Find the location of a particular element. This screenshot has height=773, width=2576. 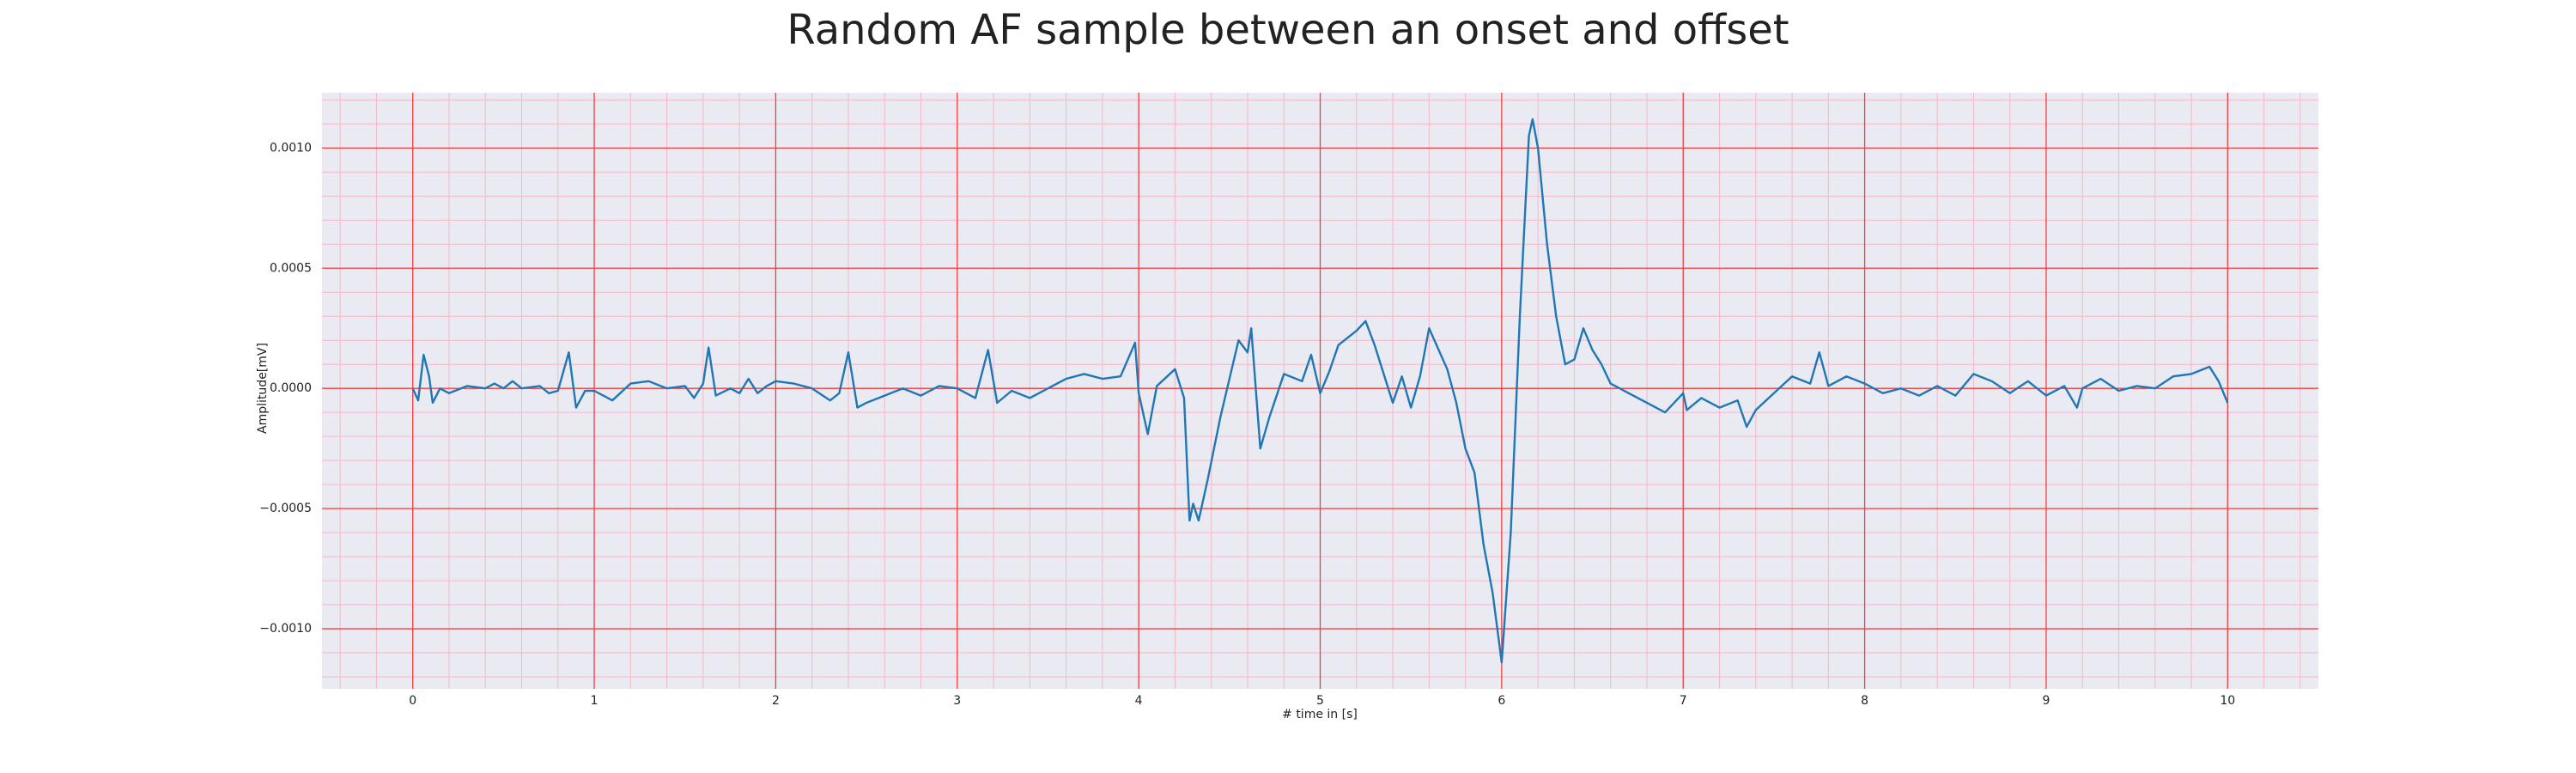

x-tick-label: 9 is located at coordinates (2046, 701).